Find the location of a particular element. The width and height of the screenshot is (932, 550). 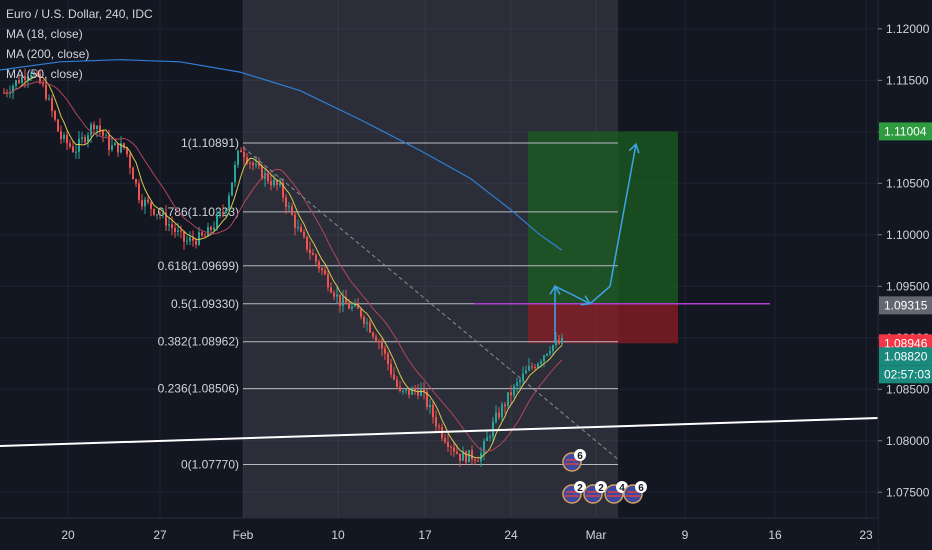

flag-stripe is located at coordinates (572, 462).